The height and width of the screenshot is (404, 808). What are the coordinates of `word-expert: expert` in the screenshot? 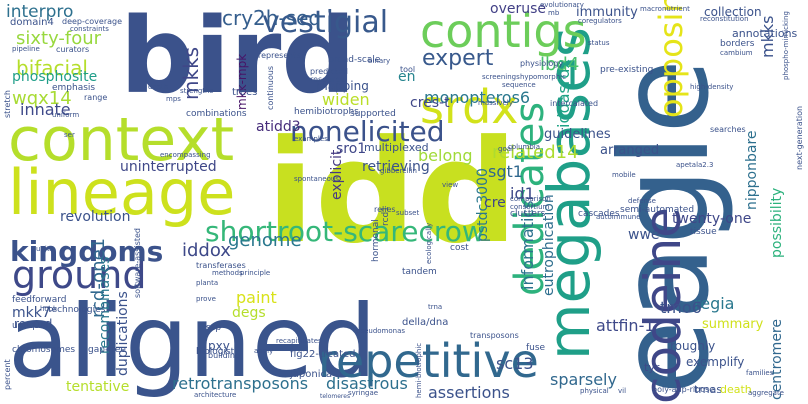 It's located at (458, 58).